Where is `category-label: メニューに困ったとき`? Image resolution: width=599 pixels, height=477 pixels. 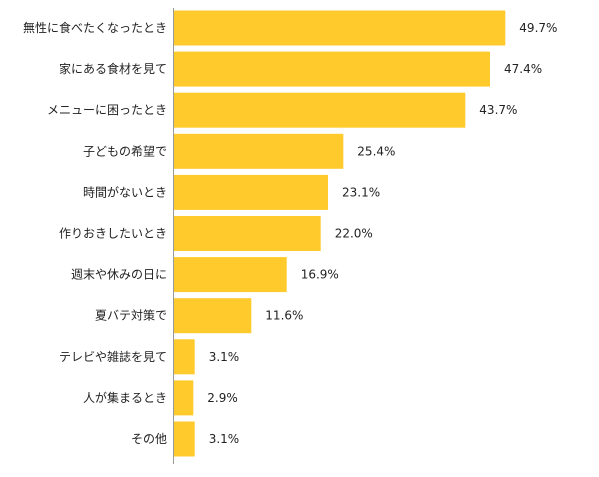 category-label: メニューに困ったとき is located at coordinates (107, 110).